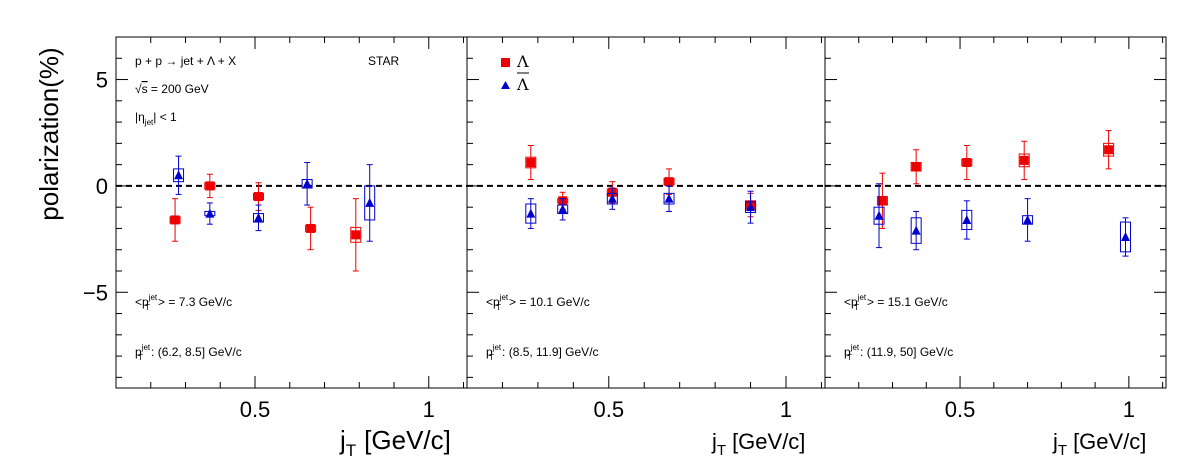 This screenshot has height=472, width=1196. What do you see at coordinates (896, 302) in the screenshot?
I see `mean-pt-label: <pjet T > = 15.1 GeV/c` at bounding box center [896, 302].